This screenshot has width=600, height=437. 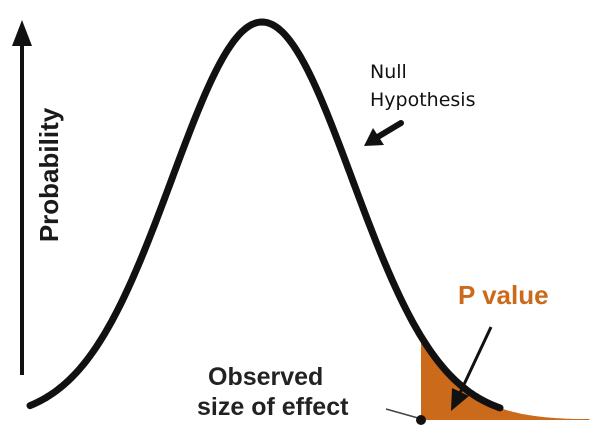 I want to click on observed-effect-point, so click(x=421, y=420).